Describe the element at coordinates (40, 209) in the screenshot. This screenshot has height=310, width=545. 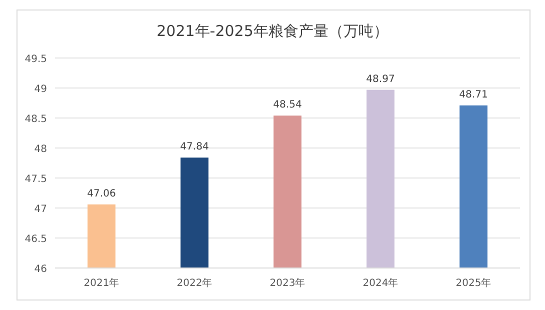
I see `y-tick-label: 47` at that location.